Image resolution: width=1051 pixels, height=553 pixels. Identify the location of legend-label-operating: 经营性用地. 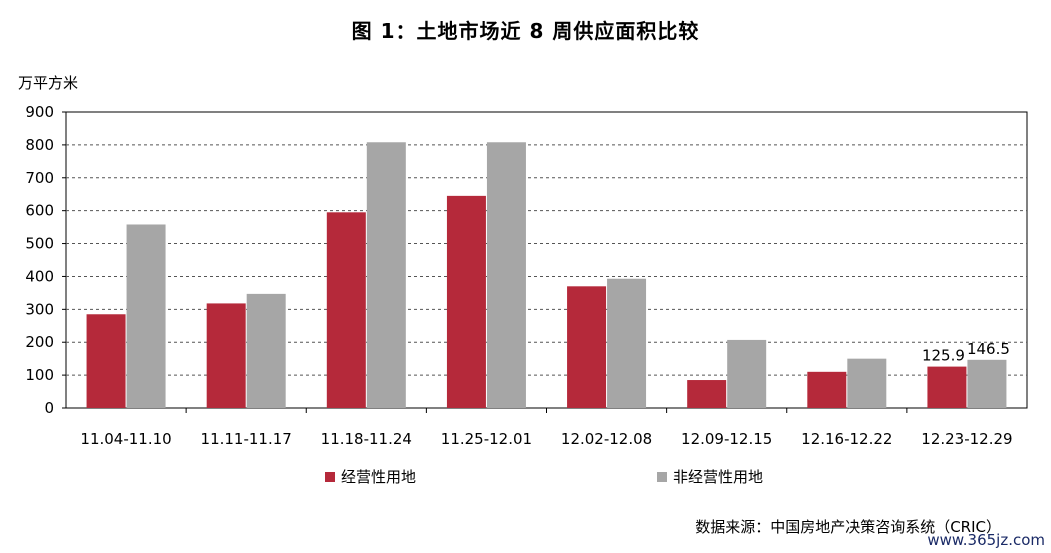
(379, 477).